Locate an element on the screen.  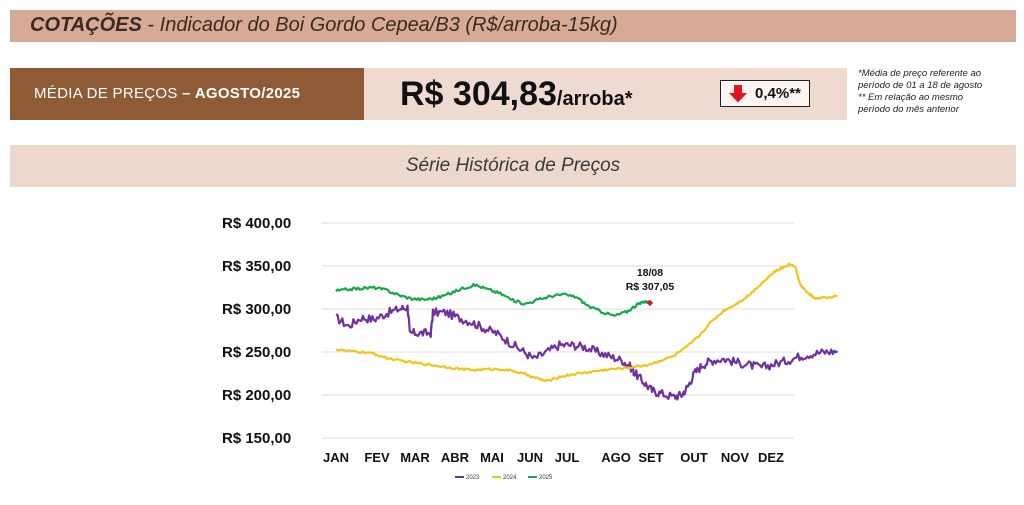
footnote-line: *Média de preço referente ao is located at coordinates (920, 73).